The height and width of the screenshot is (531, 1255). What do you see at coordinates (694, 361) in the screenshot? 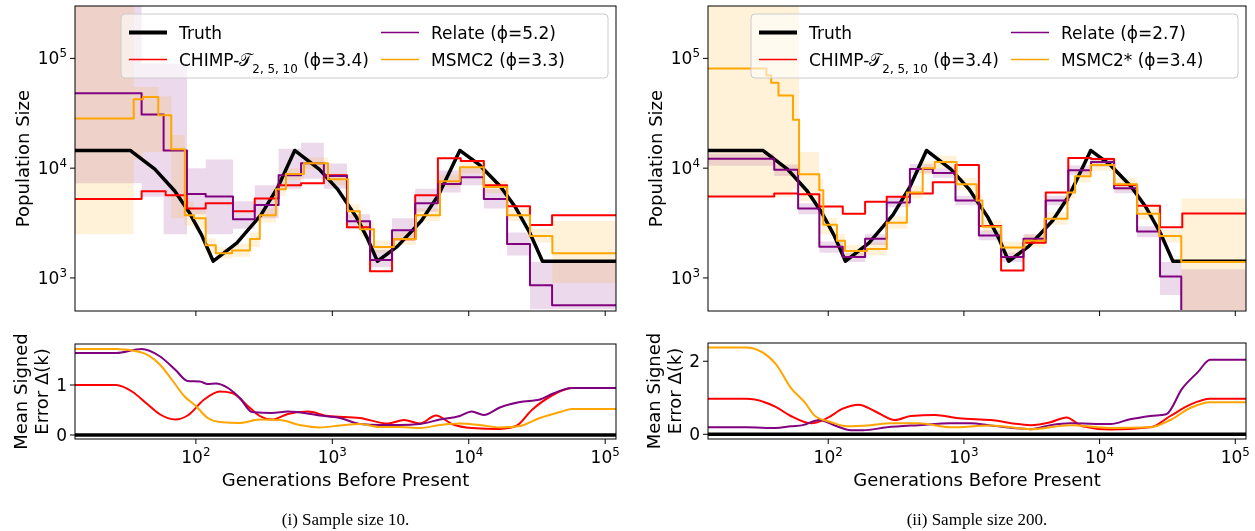
I see `y-tick-label: 2` at bounding box center [694, 361].